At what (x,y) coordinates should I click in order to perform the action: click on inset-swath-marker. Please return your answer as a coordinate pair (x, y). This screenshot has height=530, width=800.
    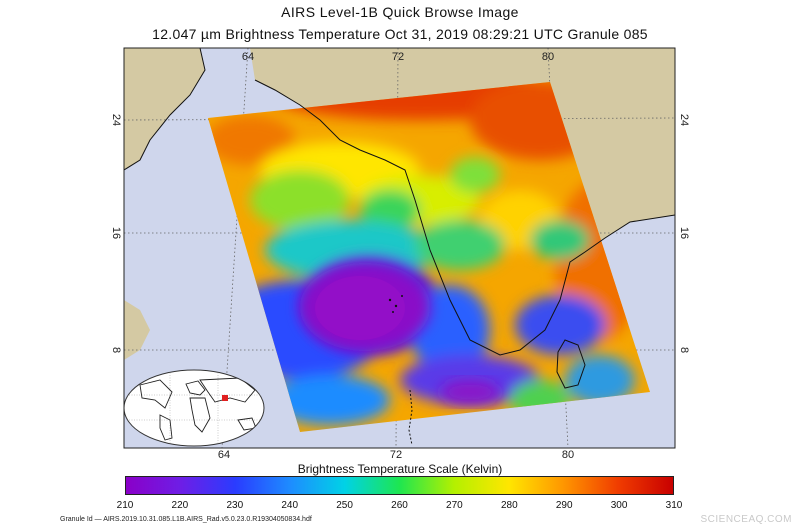
    Looking at the image, I should click on (225, 398).